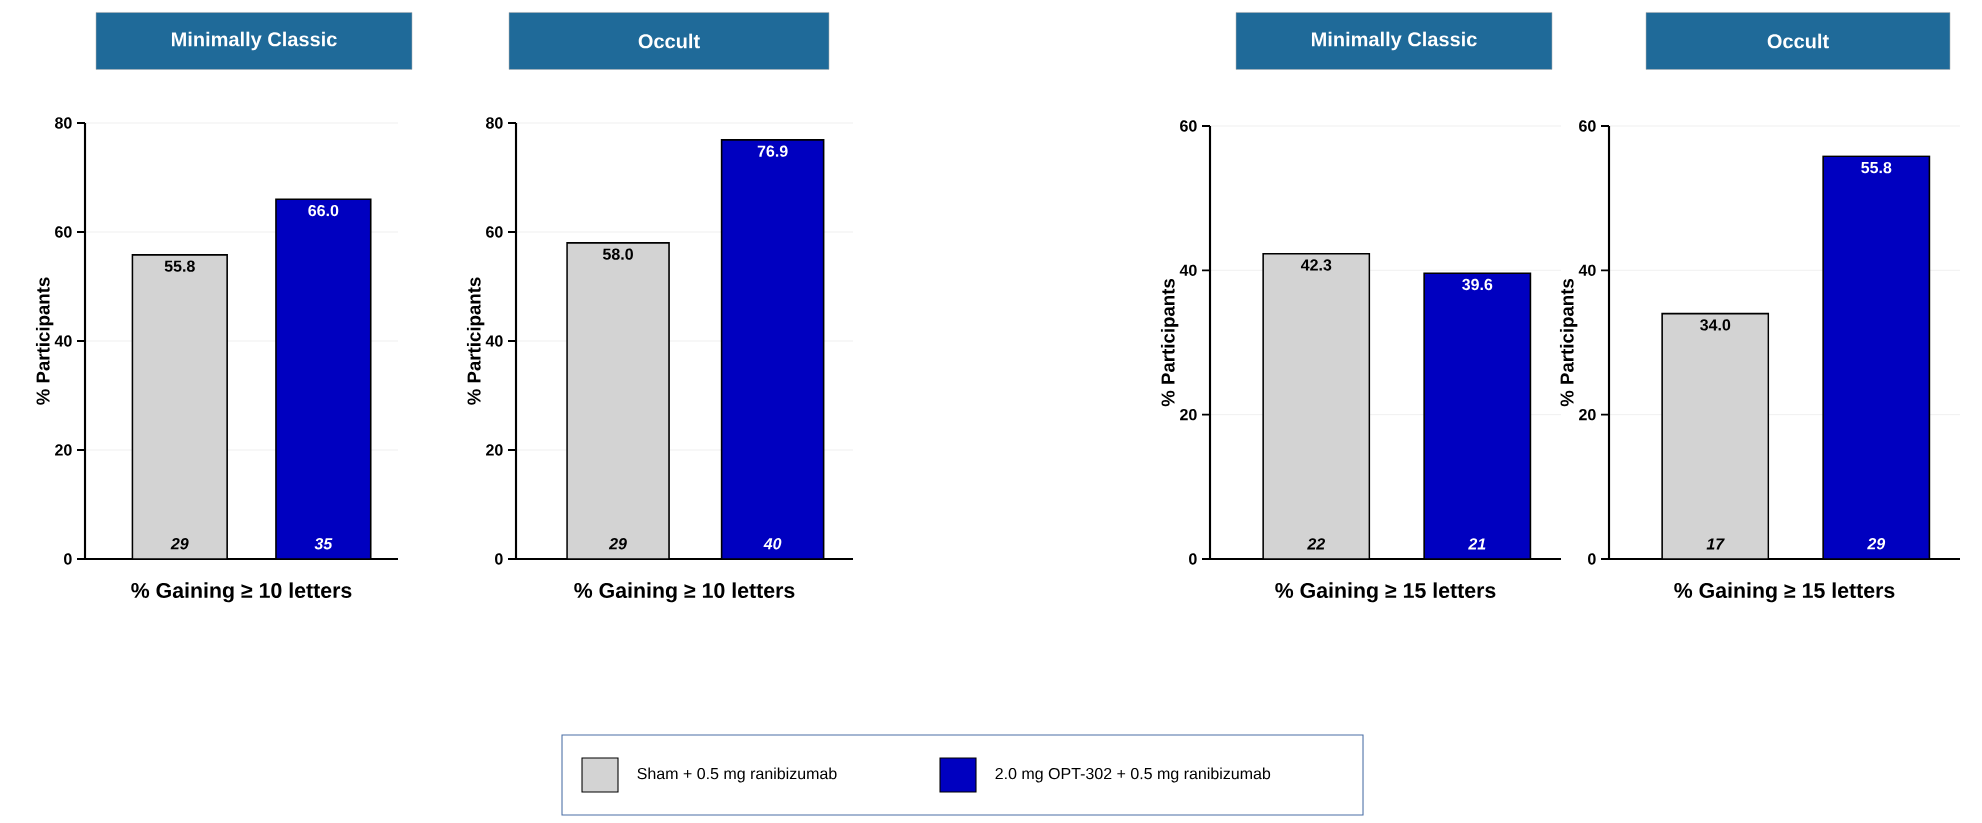  What do you see at coordinates (1316, 544) in the screenshot?
I see `annotation: 22` at bounding box center [1316, 544].